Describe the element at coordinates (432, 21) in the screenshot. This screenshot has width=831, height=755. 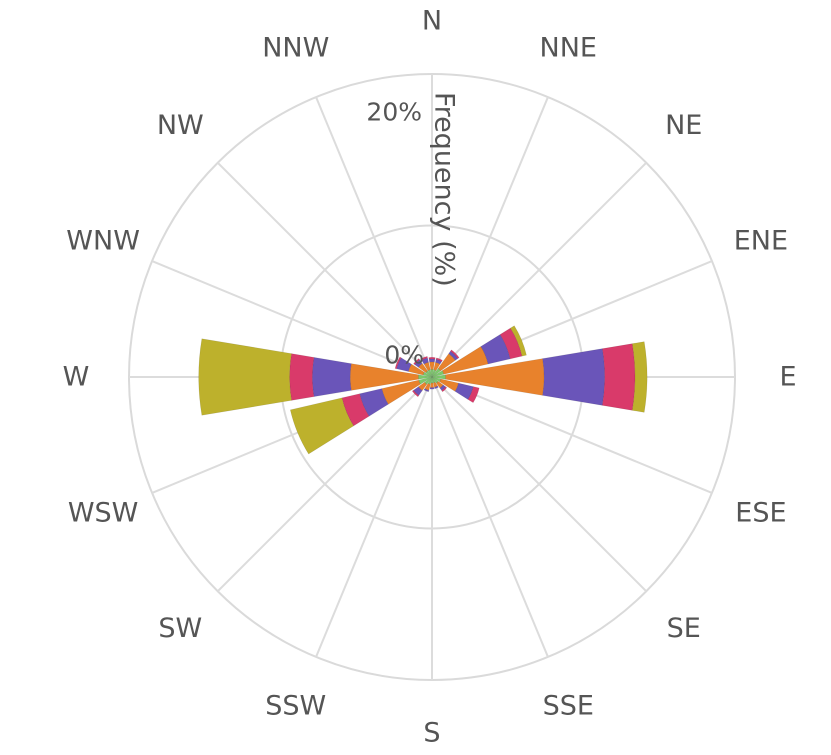
I see `direction-label-n: N` at that location.